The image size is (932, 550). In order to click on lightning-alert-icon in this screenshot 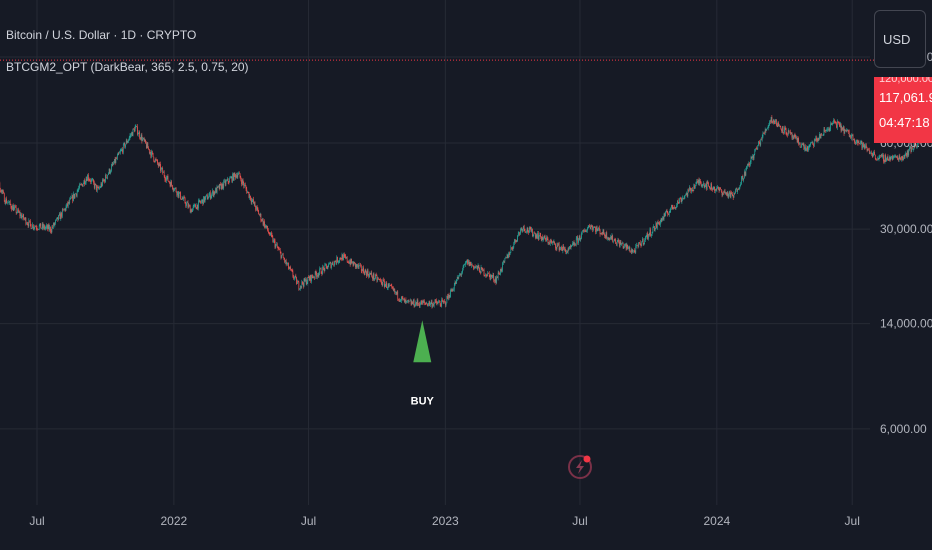, I will do `click(580, 467)`.